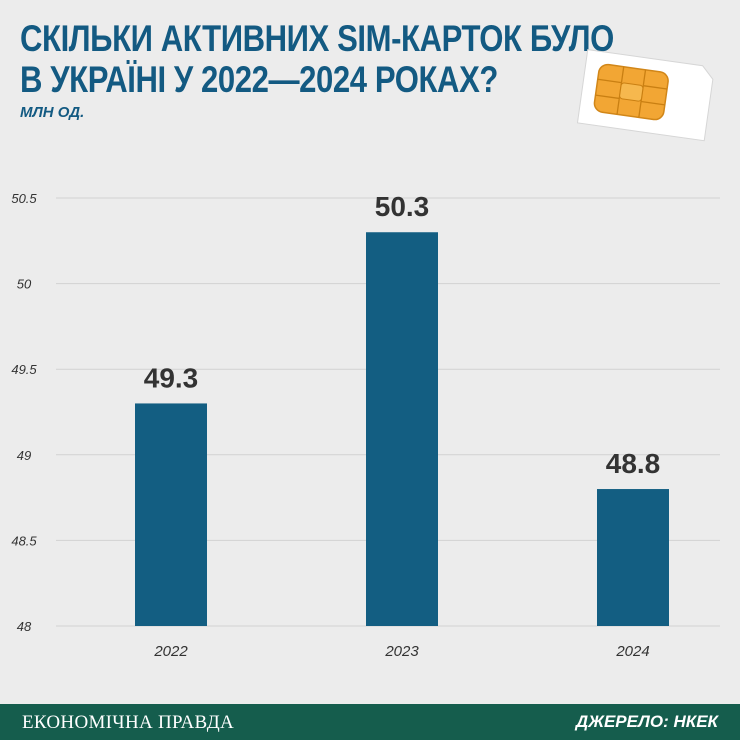 This screenshot has width=740, height=740. Describe the element at coordinates (402, 206) in the screenshot. I see `bar-value-label-2023: 50.3` at that location.